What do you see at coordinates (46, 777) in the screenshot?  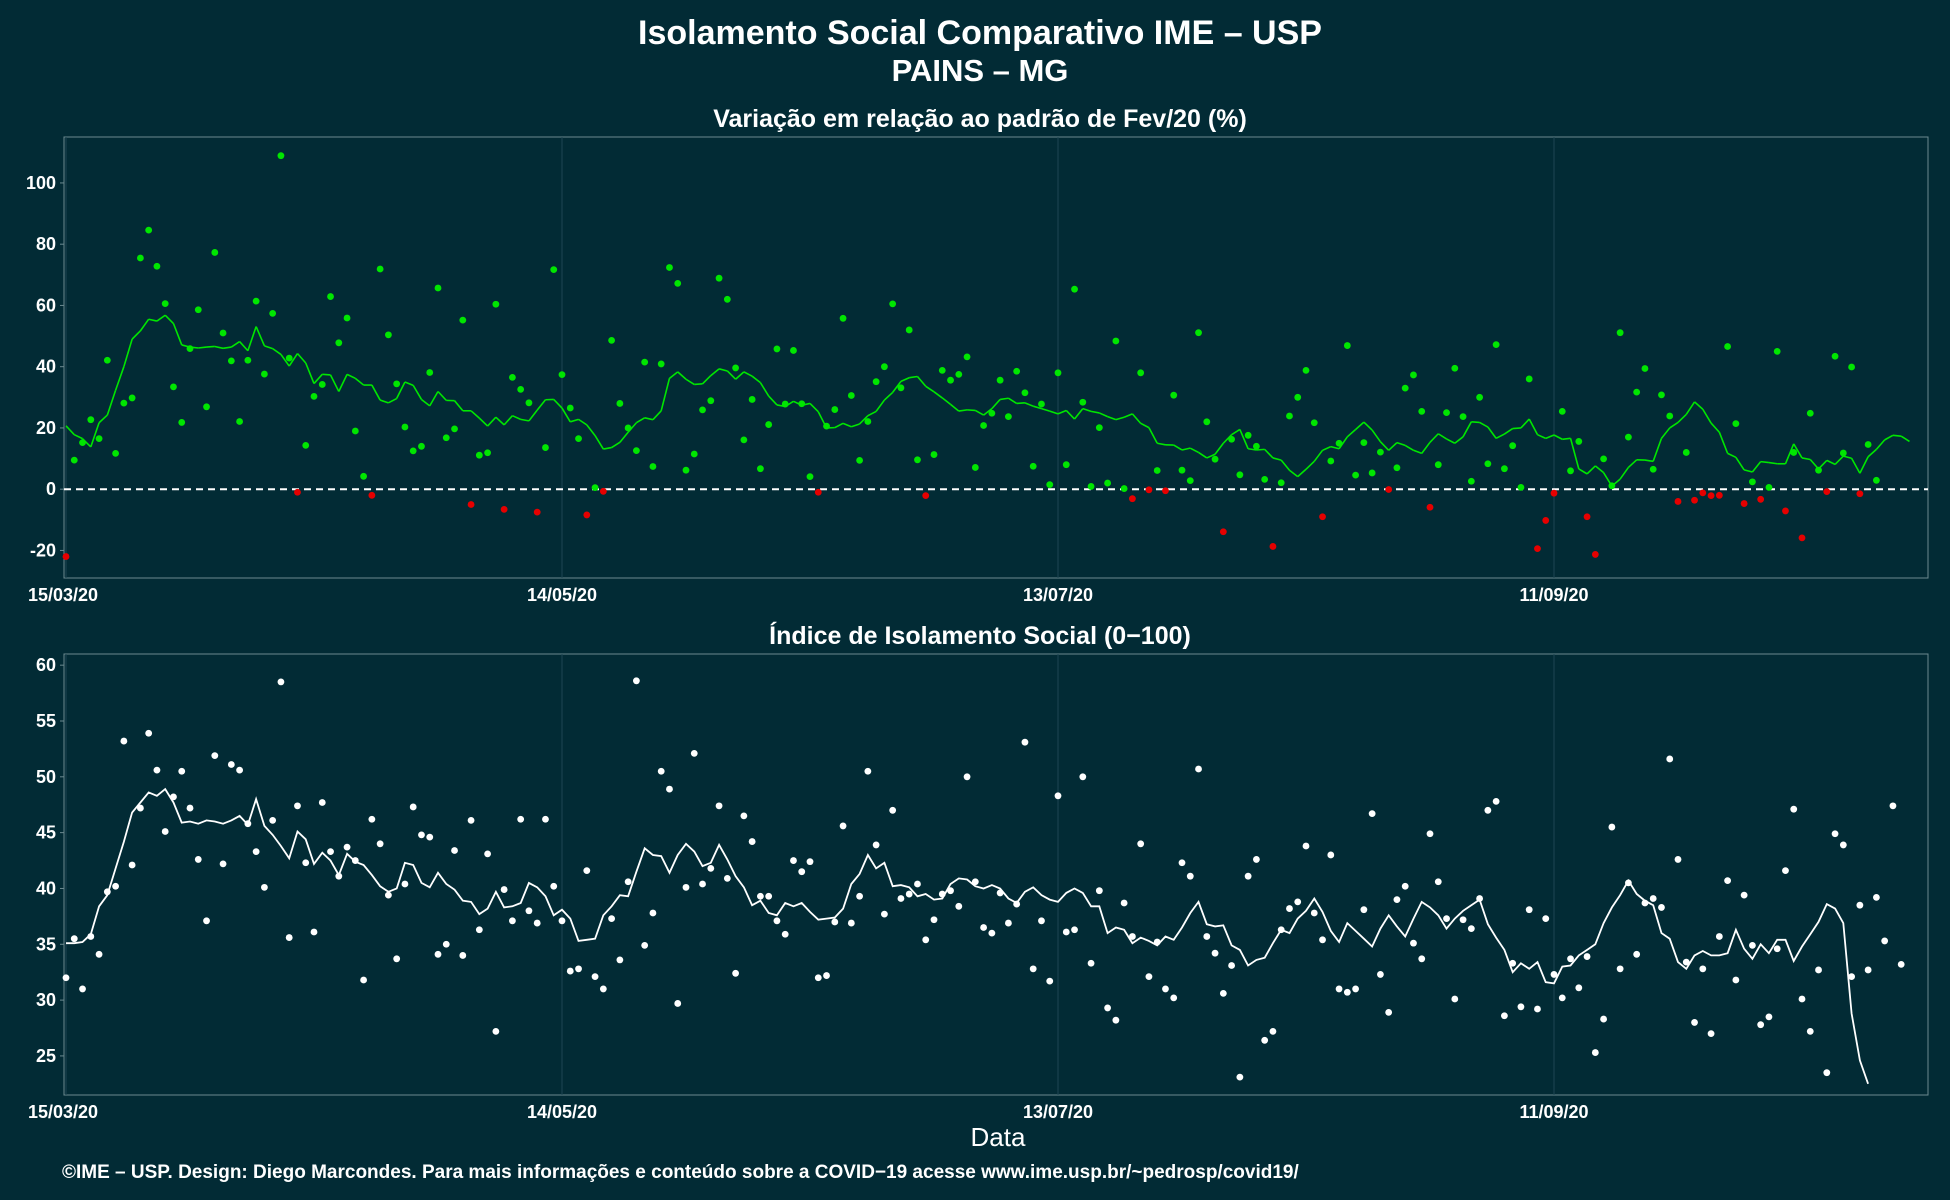 I see `y-tick-label: 50` at bounding box center [46, 777].